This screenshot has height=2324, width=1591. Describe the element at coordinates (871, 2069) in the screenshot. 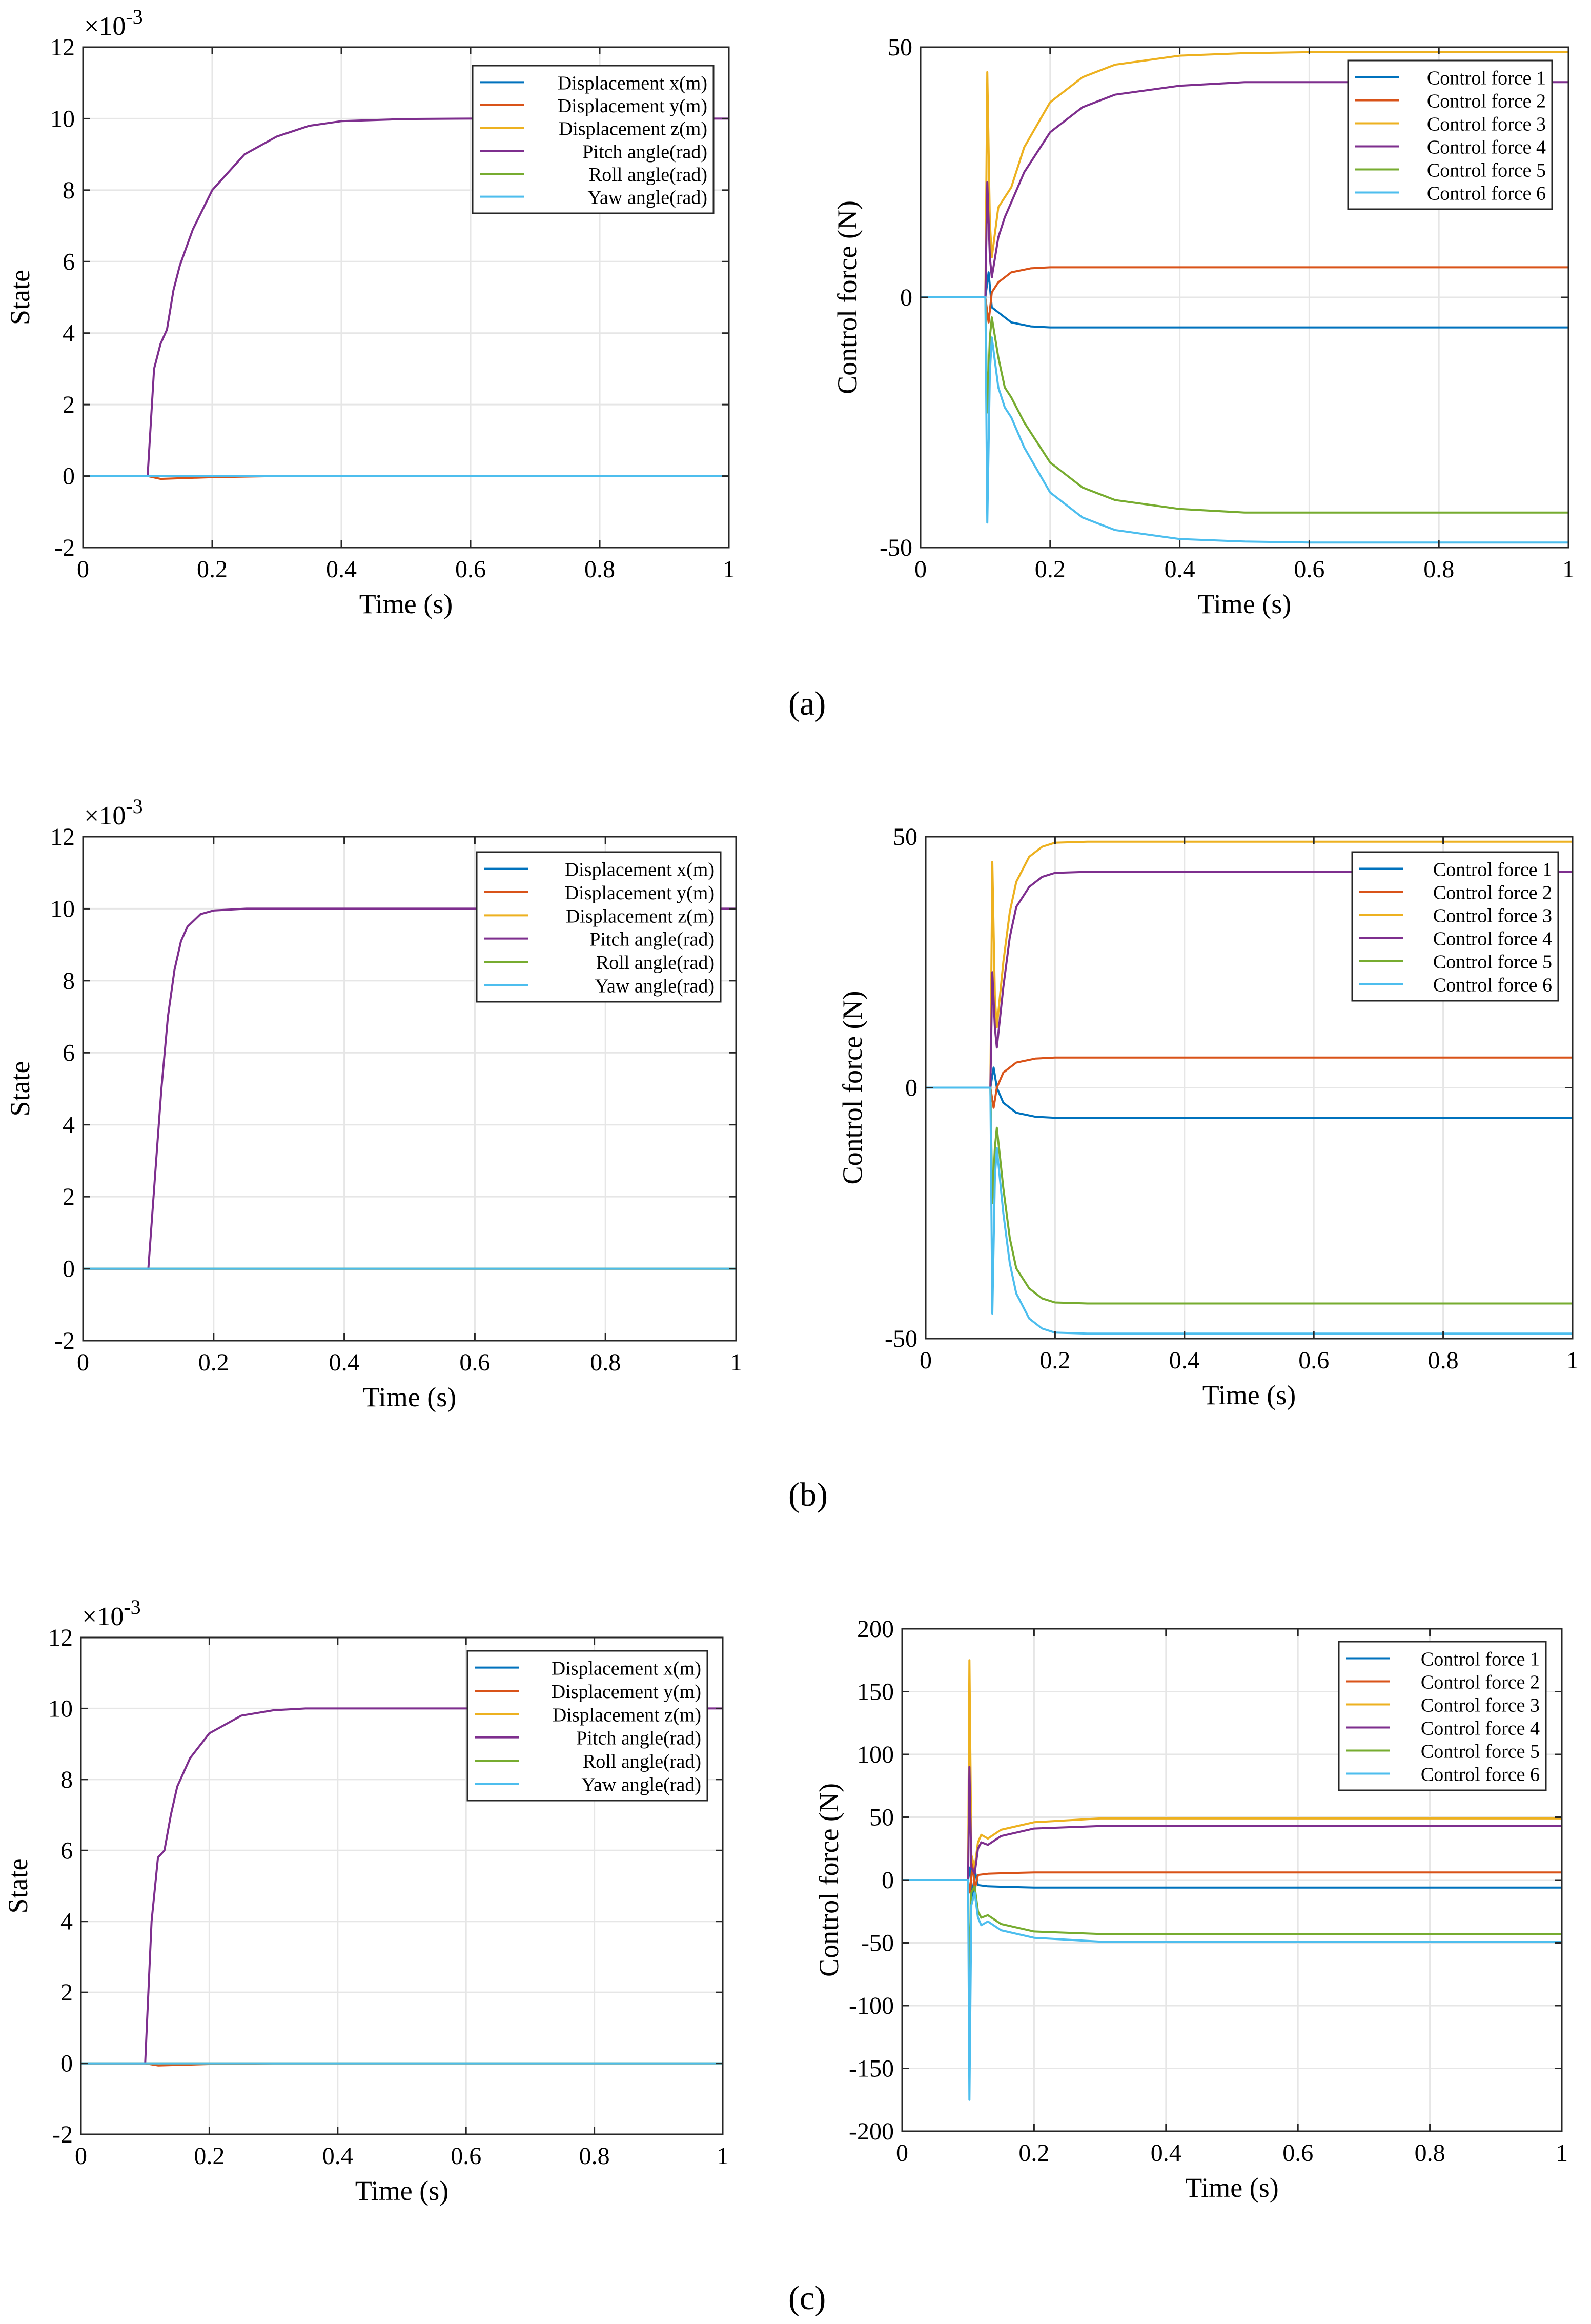

I see `y-tick-label: -150` at that location.